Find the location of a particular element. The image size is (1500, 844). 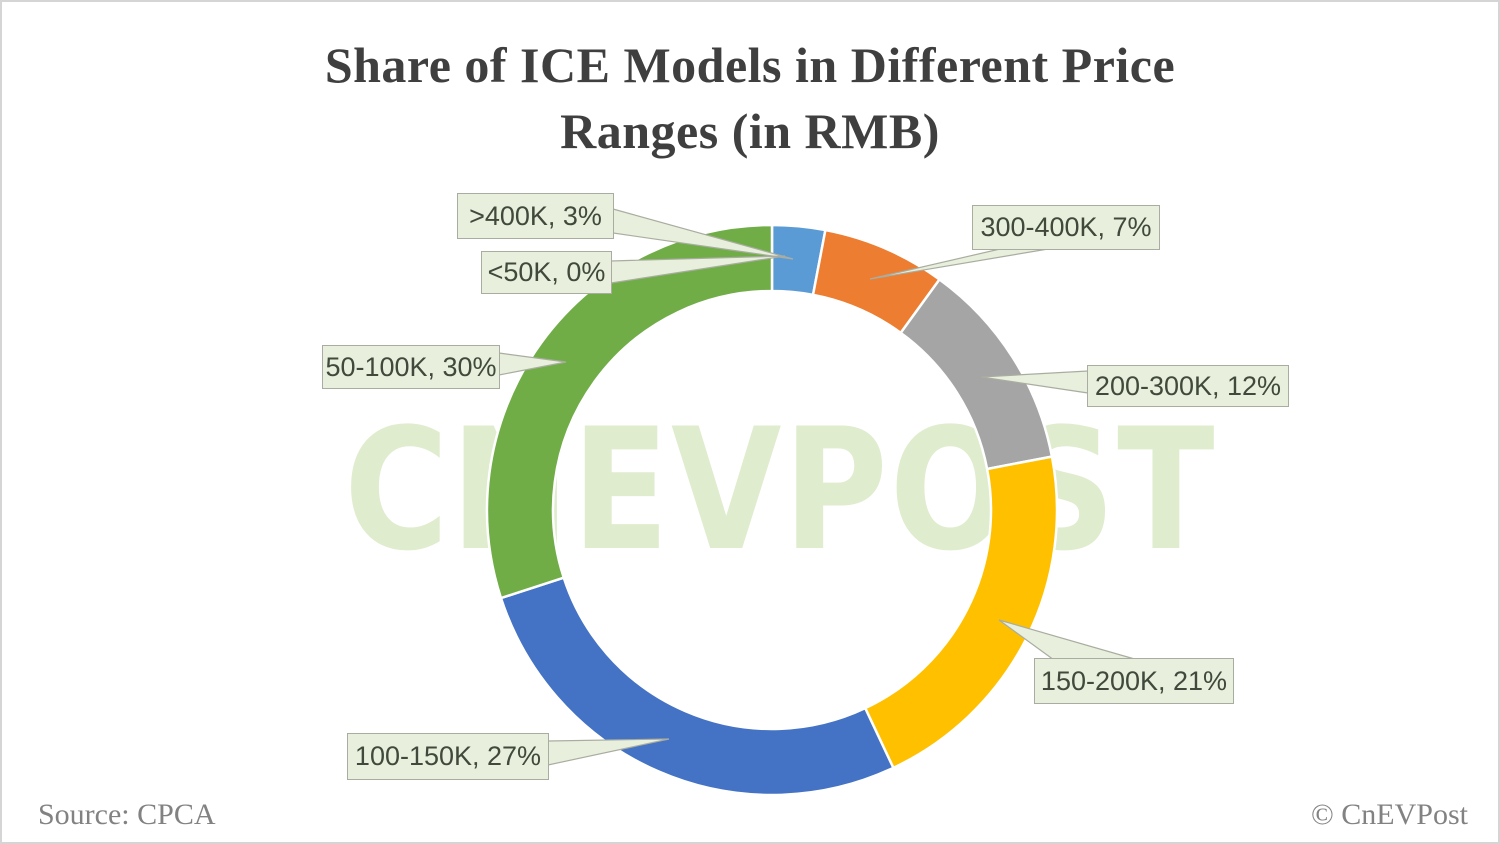

callout-400k: >400K, 3% is located at coordinates (535, 216).